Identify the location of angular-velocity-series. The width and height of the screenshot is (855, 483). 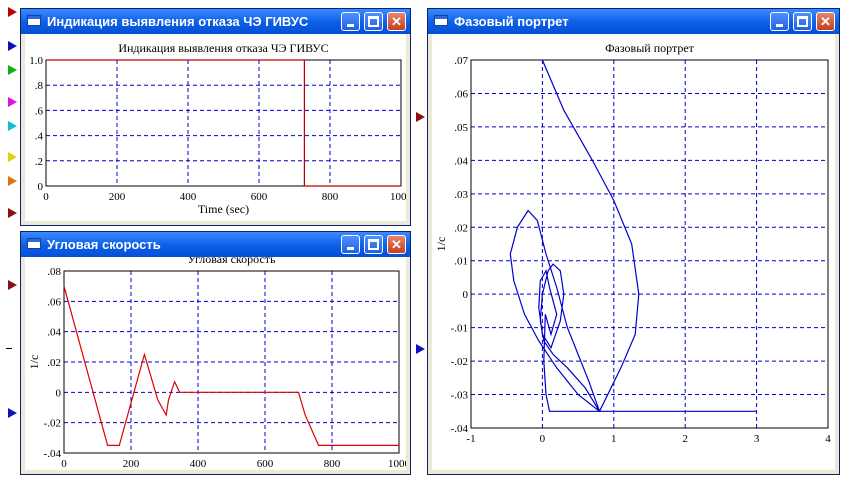
(231, 366).